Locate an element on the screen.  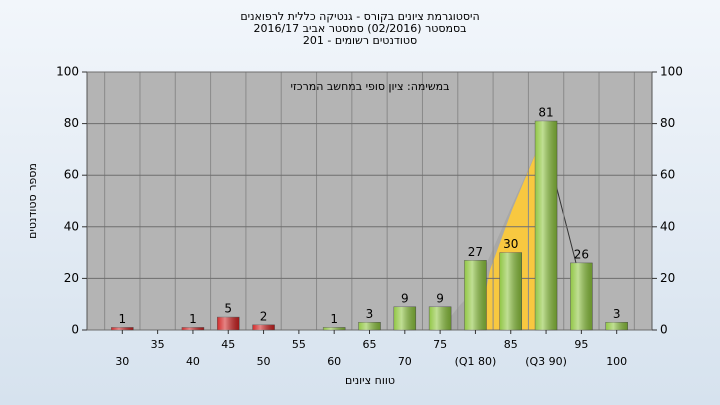
y-tick-label: 80 is located at coordinates (71, 123).